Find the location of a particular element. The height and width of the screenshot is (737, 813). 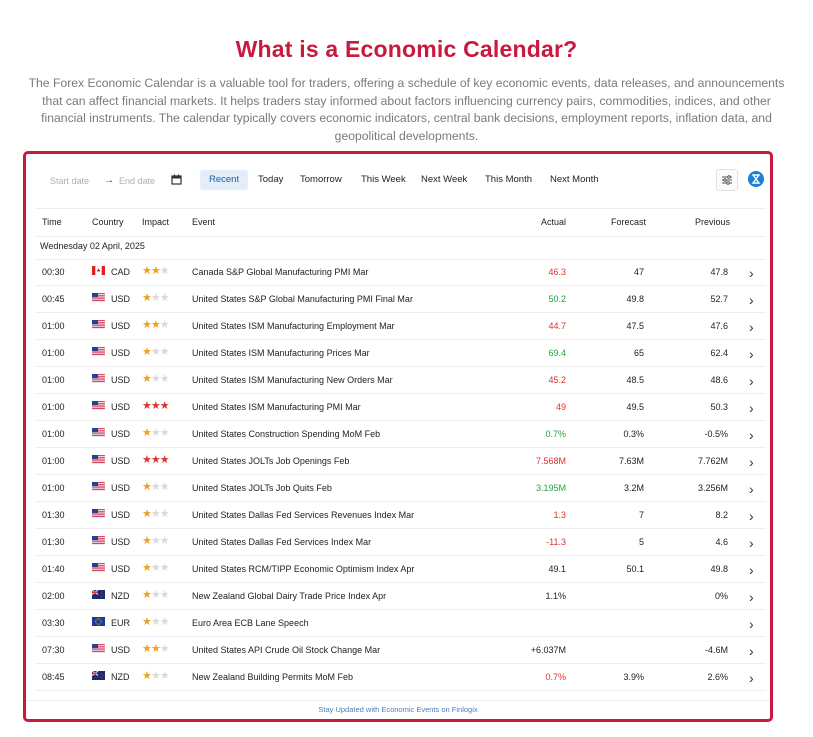

calendar-icon is located at coordinates (176, 179).